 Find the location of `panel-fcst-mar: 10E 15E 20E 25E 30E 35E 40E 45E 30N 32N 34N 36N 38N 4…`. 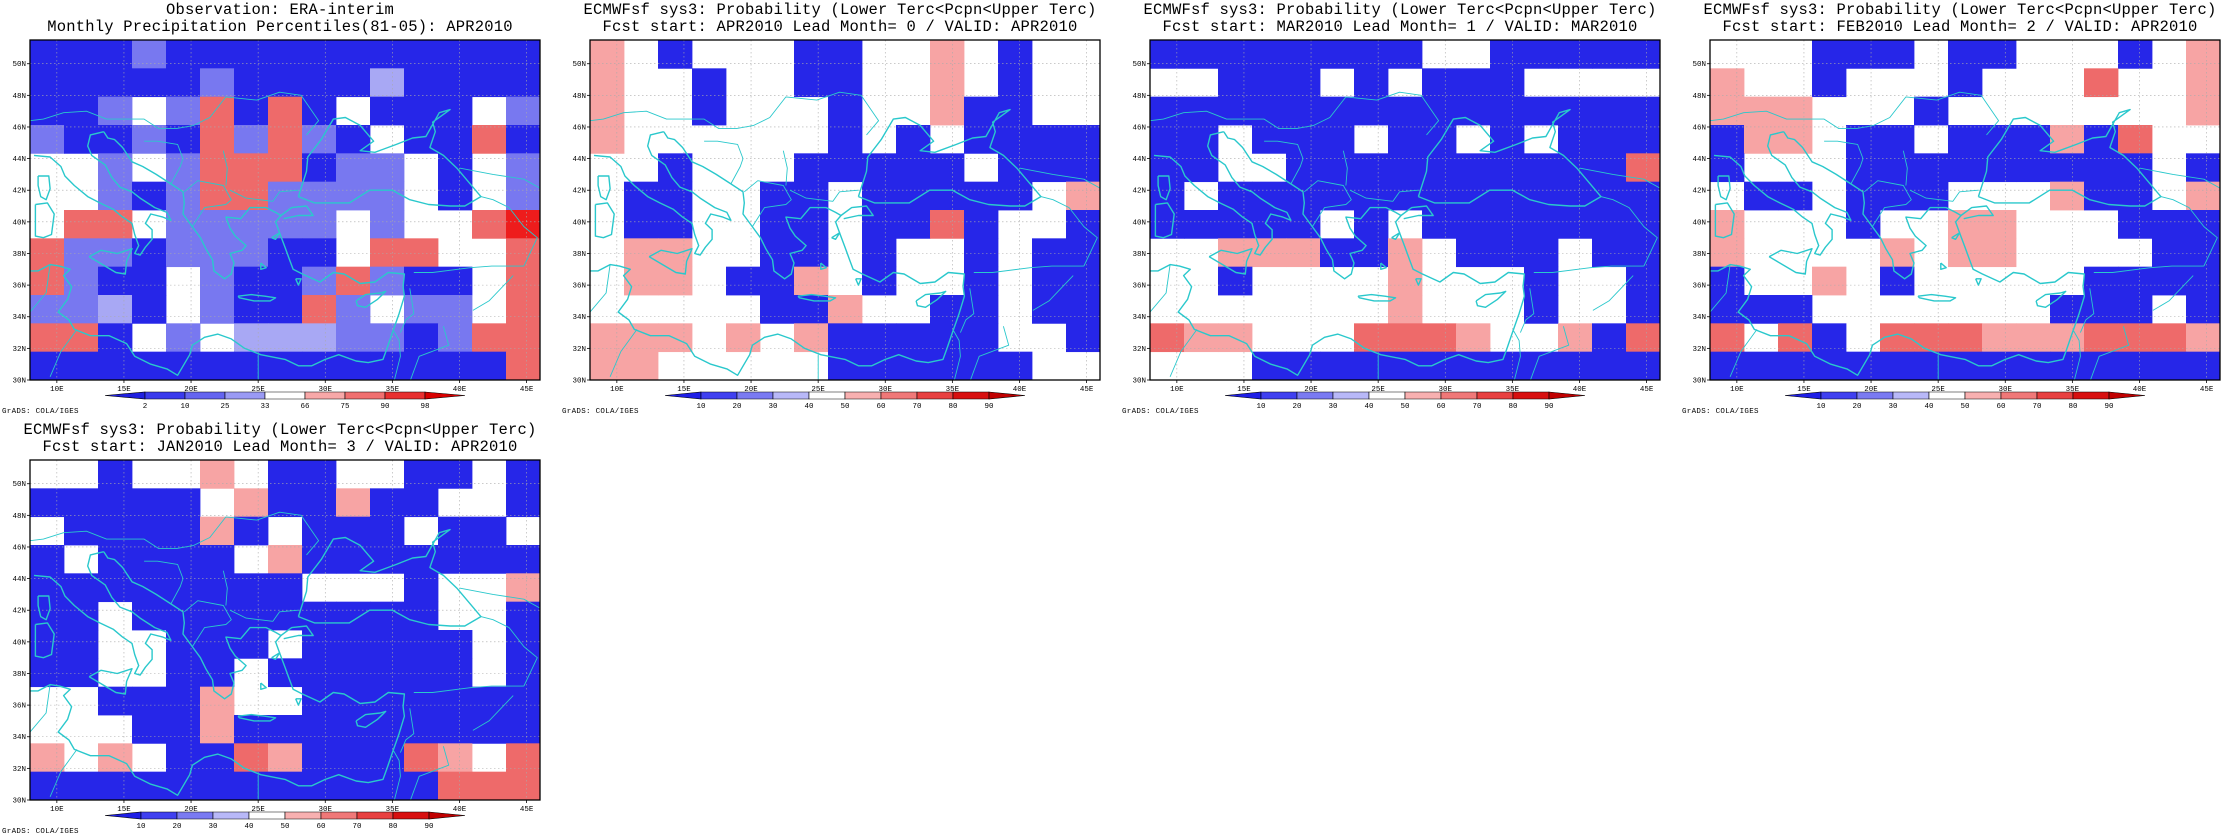

panel-fcst-mar: 10E 15E 20E 25E 30E 35E 40E 45E 30N 32N 34N 36N 38N 4… is located at coordinates (1400, 210).